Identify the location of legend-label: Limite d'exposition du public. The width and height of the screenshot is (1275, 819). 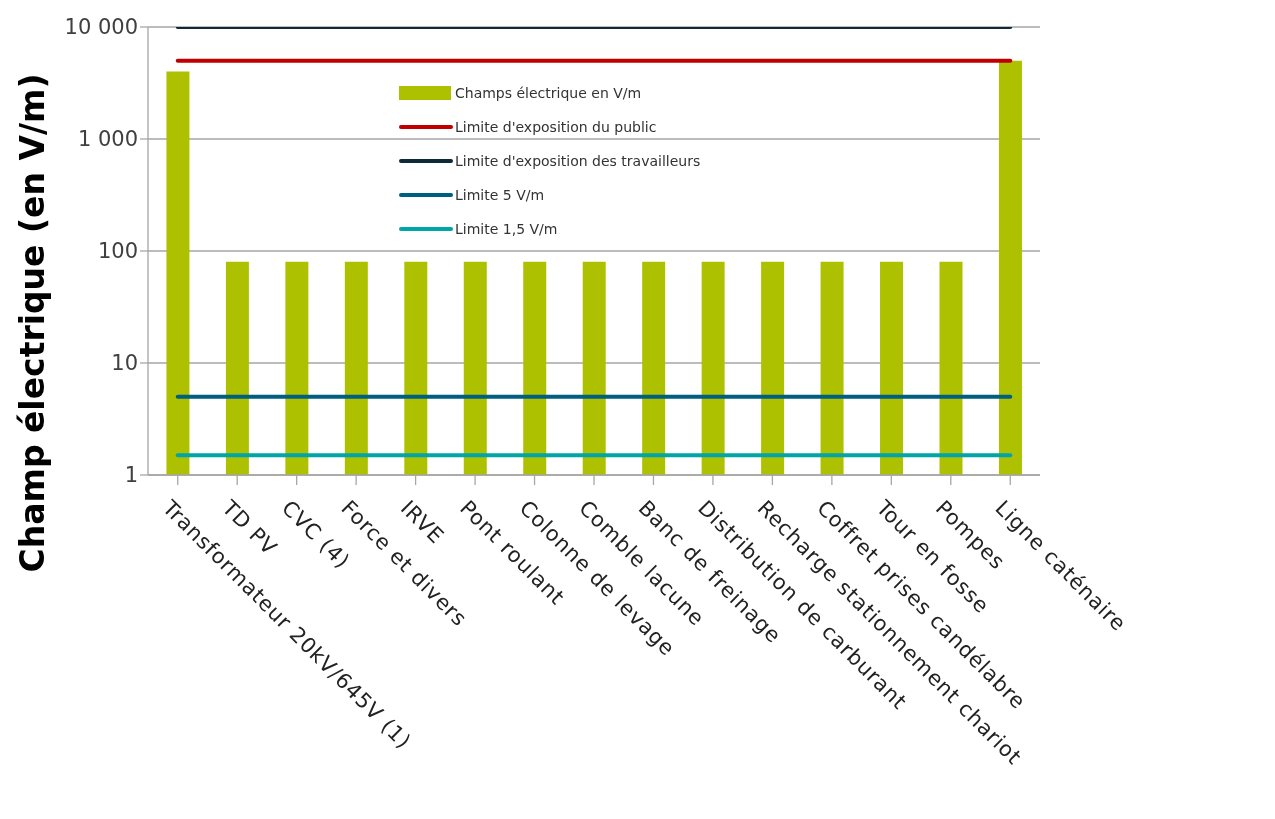
(556, 127).